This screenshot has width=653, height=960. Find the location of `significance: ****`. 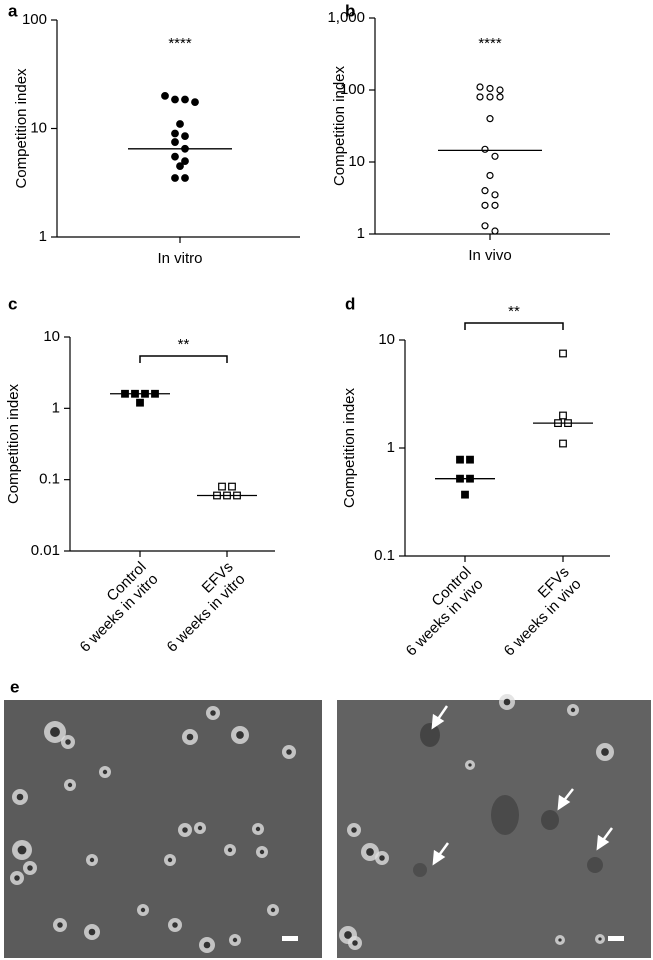

significance: **** is located at coordinates (490, 43).